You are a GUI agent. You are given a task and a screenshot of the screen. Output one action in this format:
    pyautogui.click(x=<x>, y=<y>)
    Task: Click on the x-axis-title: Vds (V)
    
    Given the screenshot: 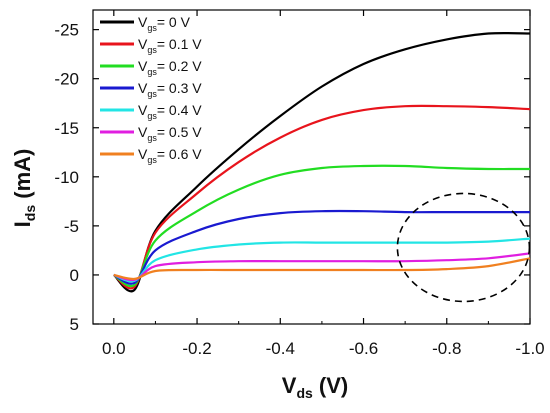 What is the action you would take?
    pyautogui.click(x=315, y=387)
    